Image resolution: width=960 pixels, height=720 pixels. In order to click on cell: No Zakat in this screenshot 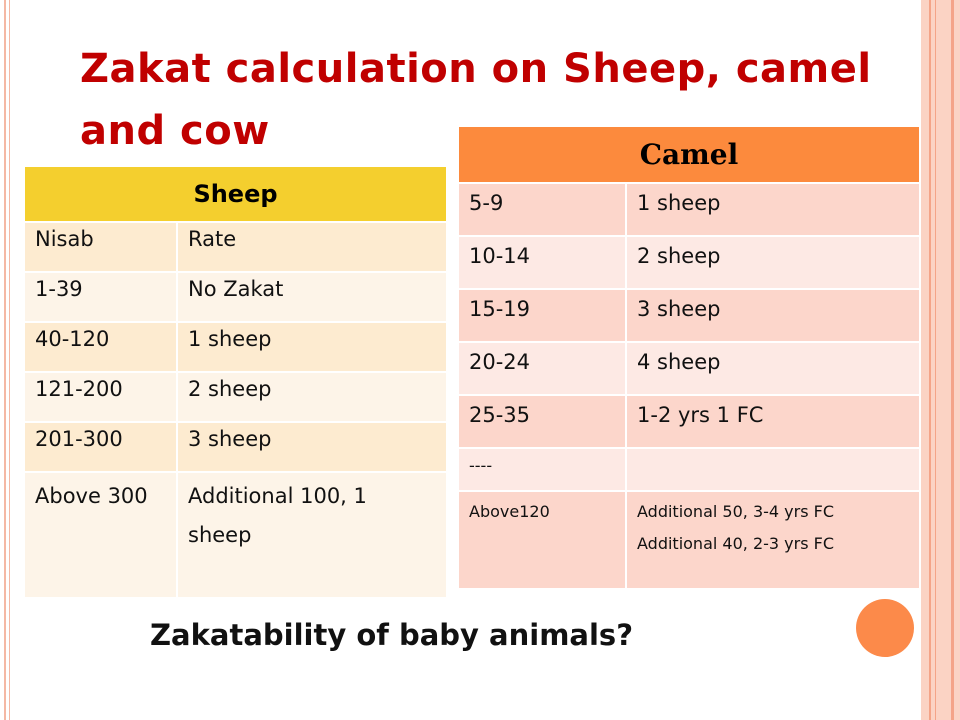, I will do `click(311, 297)`.